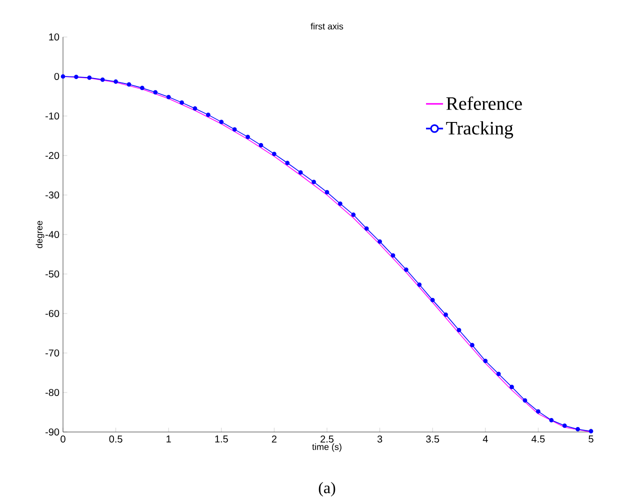 This screenshot has width=619, height=502. What do you see at coordinates (221, 439) in the screenshot?
I see `x-tick-label: 1.5` at bounding box center [221, 439].